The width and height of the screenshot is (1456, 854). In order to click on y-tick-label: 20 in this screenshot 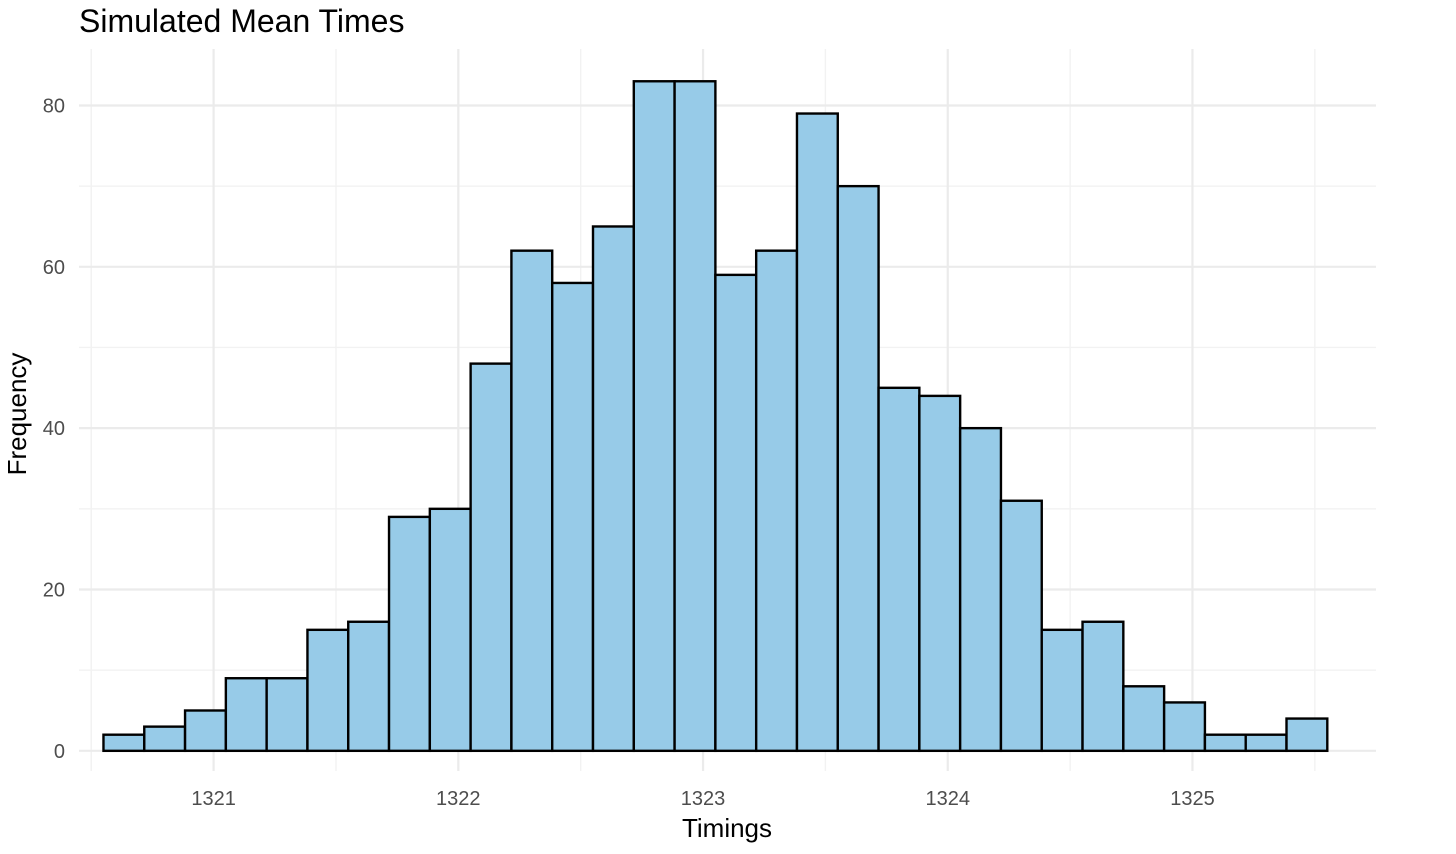, I will do `click(54, 590)`.